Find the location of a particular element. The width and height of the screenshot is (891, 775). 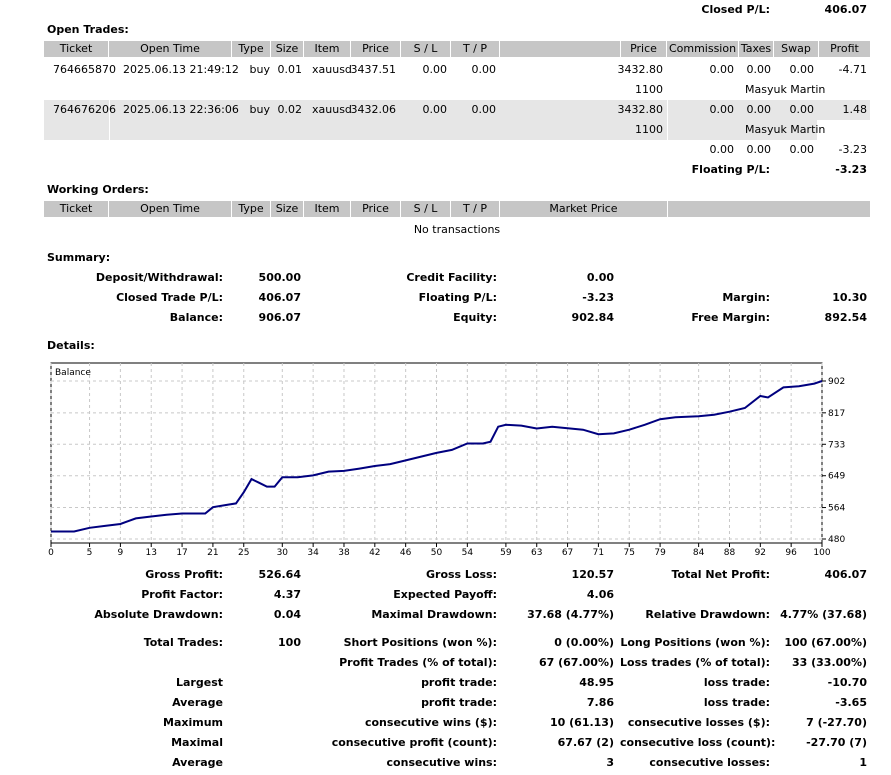

maximal-drawdown-label: Maximal Drawdown: is located at coordinates (434, 614).